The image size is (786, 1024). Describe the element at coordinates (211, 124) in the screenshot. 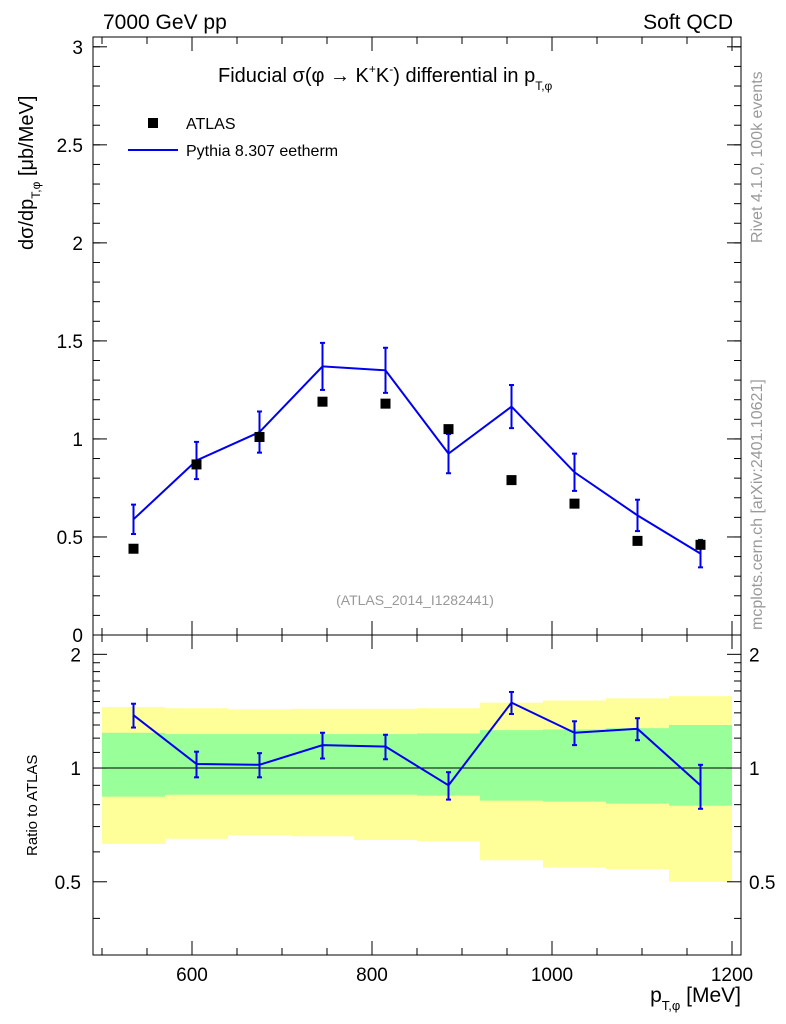

I see `legend-label-atlas: ATLAS` at that location.